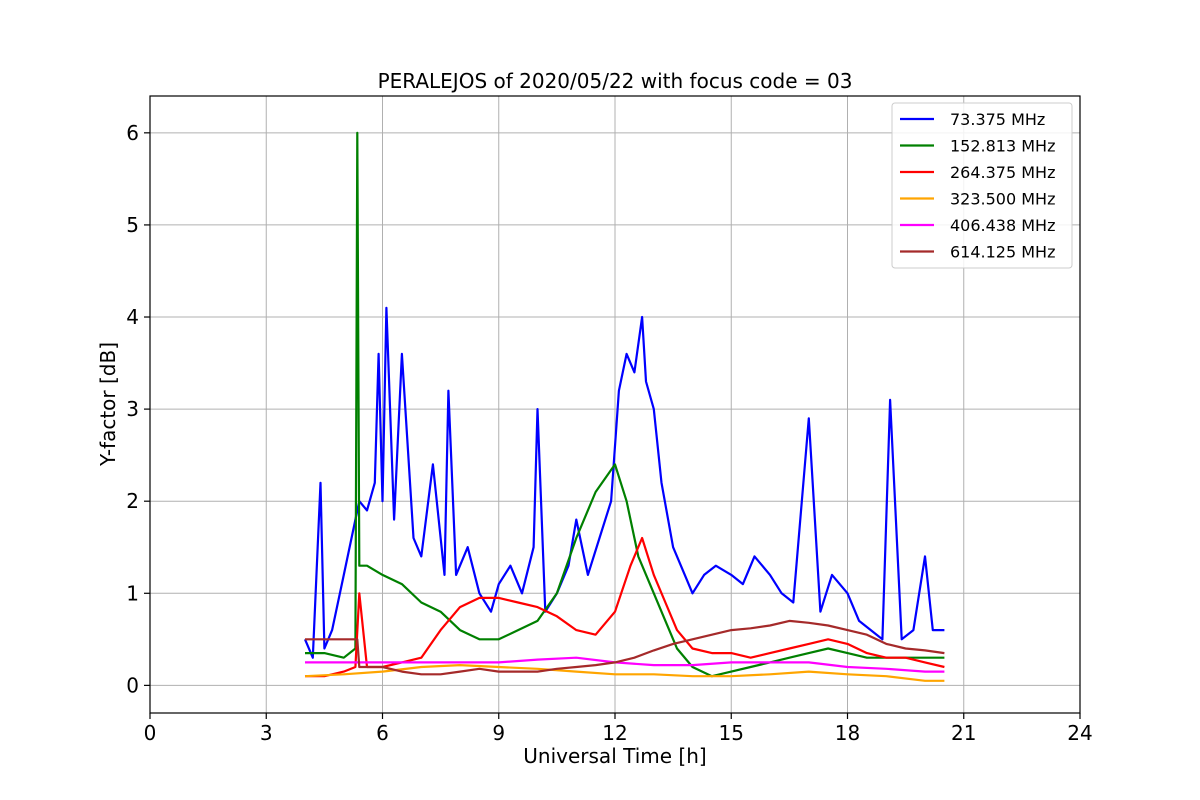 This screenshot has height=800, width=1200. Describe the element at coordinates (963, 733) in the screenshot. I see `x-tick-label: 21` at that location.